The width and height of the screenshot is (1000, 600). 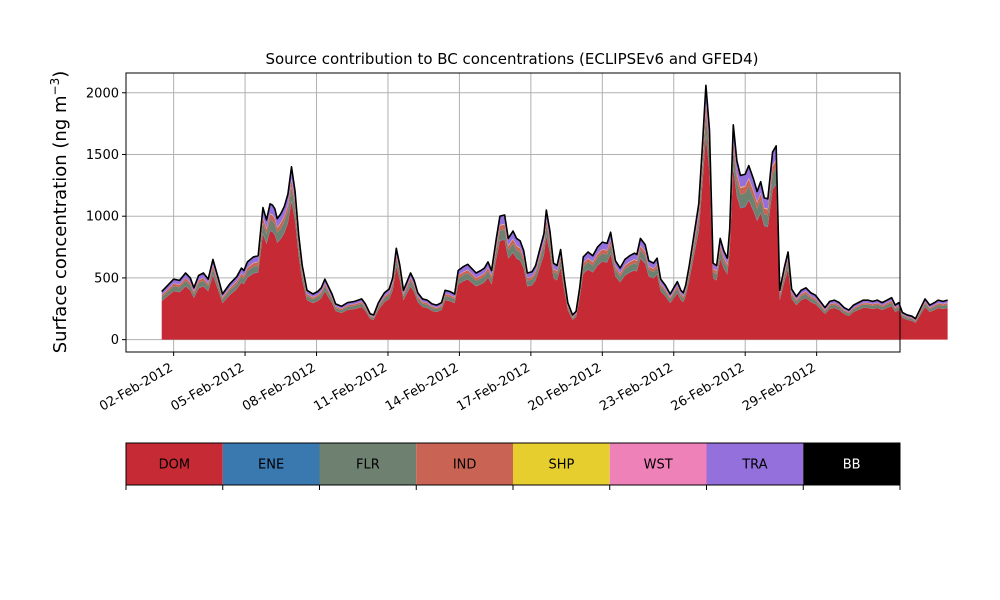 I want to click on legend-label-bb: BB, so click(x=852, y=465).